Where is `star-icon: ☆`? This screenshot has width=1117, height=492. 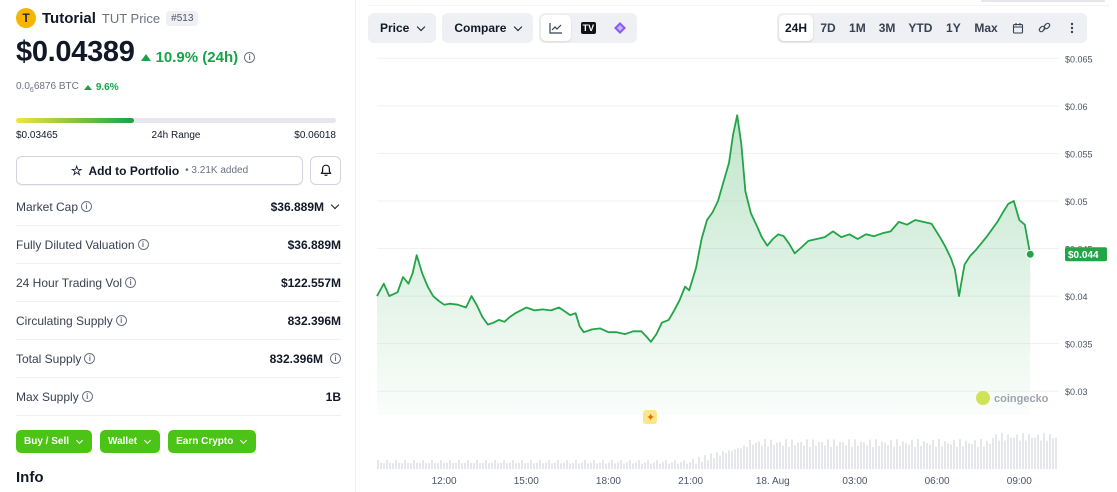 star-icon: ☆ is located at coordinates (76, 170).